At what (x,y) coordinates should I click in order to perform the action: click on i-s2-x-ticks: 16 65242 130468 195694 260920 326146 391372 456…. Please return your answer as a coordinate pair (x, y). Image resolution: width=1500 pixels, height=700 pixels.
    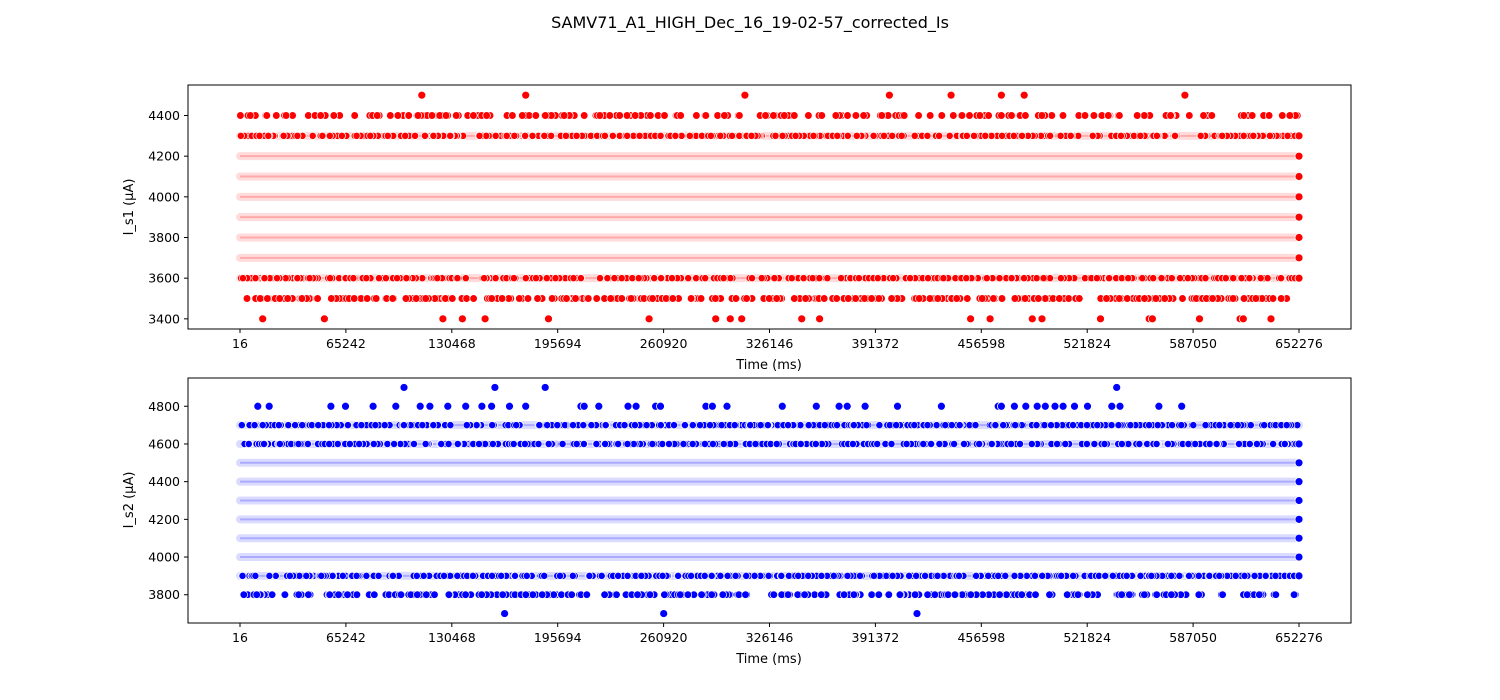
    Looking at the image, I should click on (777, 634).